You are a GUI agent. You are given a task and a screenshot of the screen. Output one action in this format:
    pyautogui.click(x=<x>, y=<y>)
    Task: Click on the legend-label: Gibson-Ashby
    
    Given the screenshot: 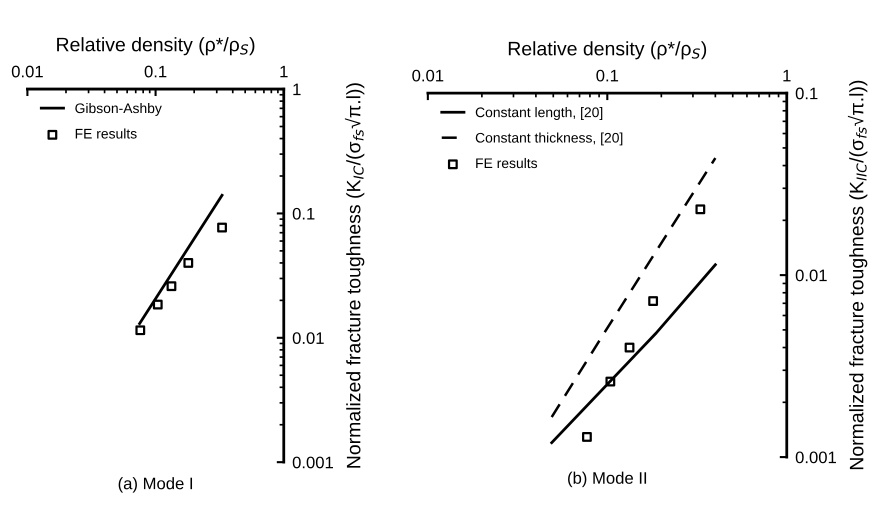 What is the action you would take?
    pyautogui.click(x=118, y=109)
    